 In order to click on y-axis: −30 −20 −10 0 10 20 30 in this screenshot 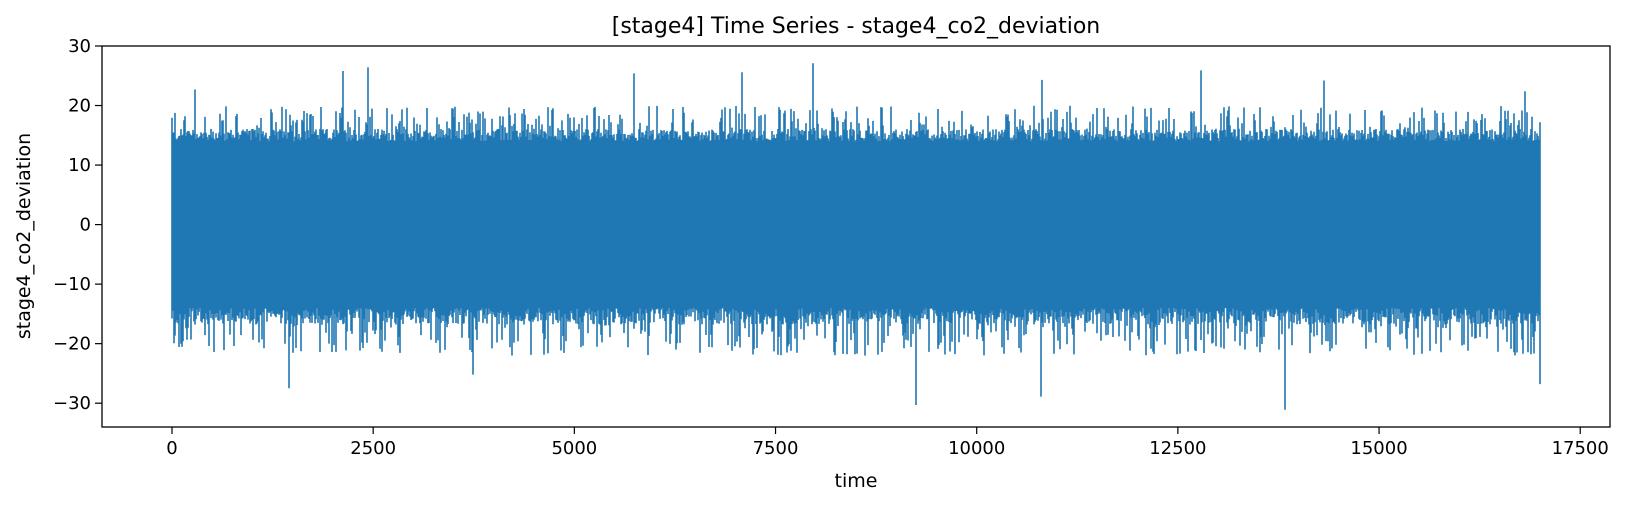, I will do `click(77, 225)`.